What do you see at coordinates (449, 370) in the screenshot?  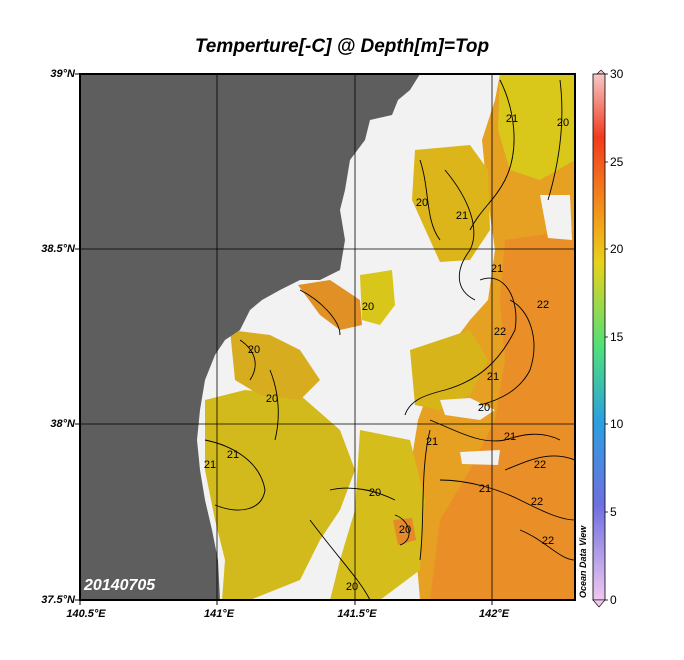 I see `temperature-field-center-patch` at bounding box center [449, 370].